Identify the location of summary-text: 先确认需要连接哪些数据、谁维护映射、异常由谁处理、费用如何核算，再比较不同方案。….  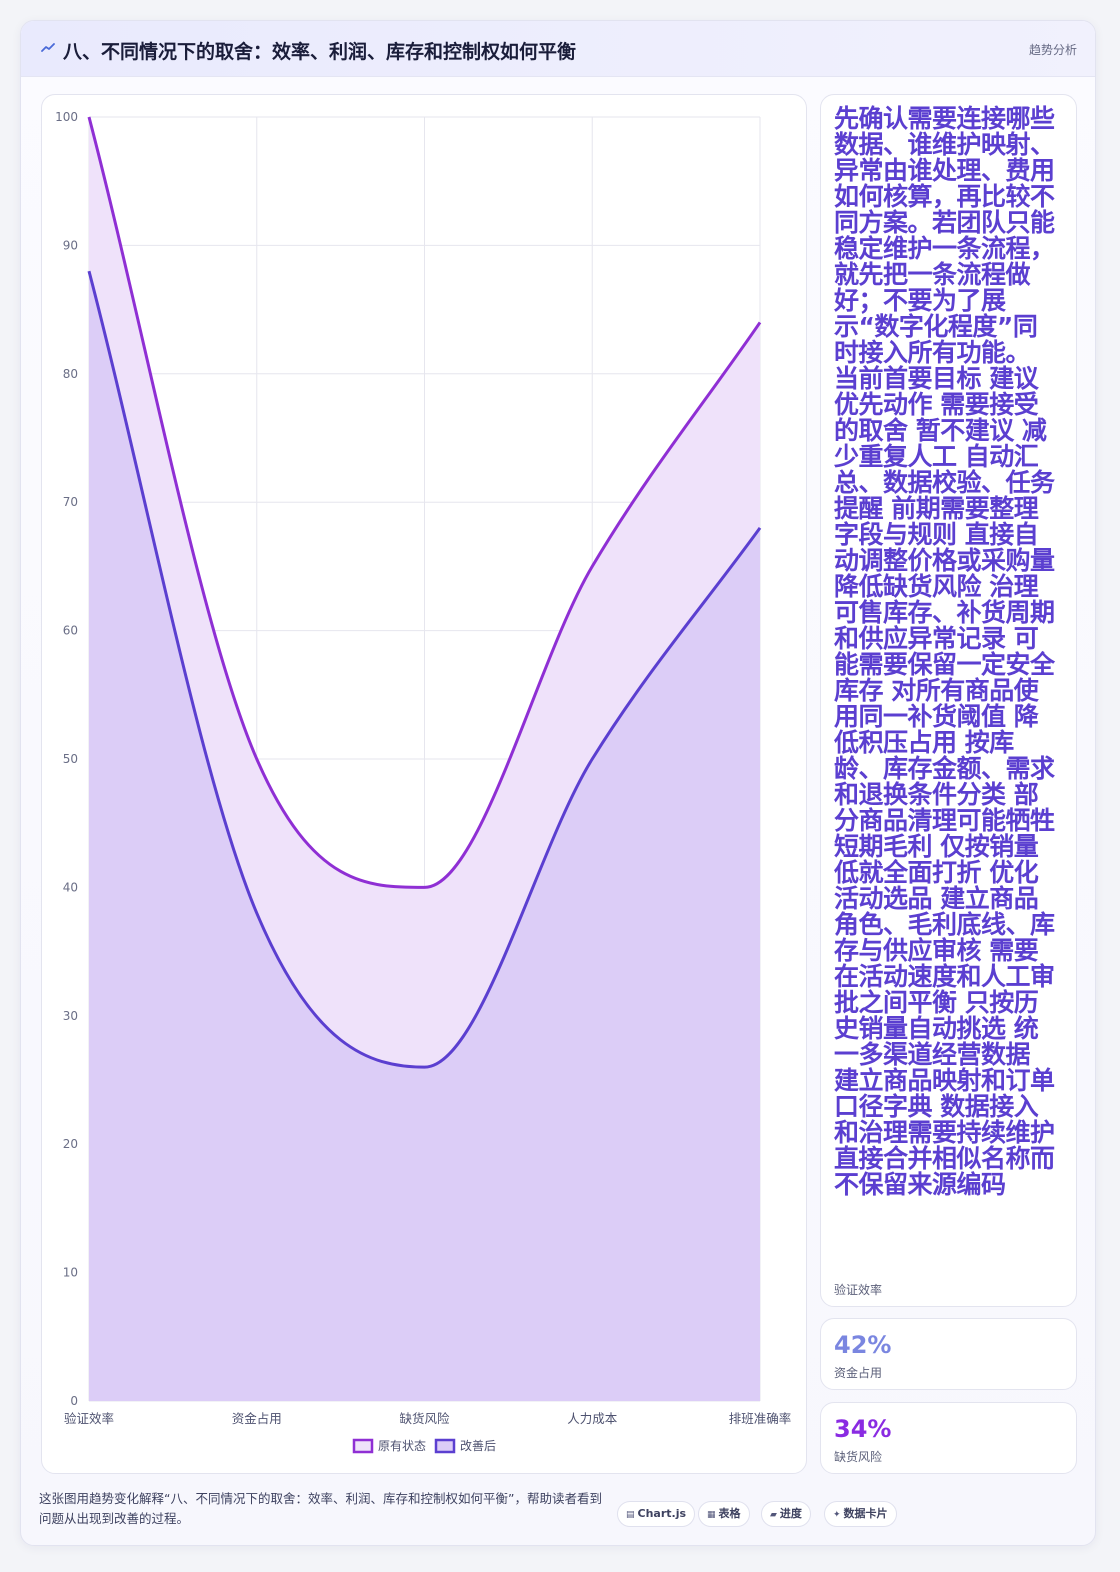
(944, 651).